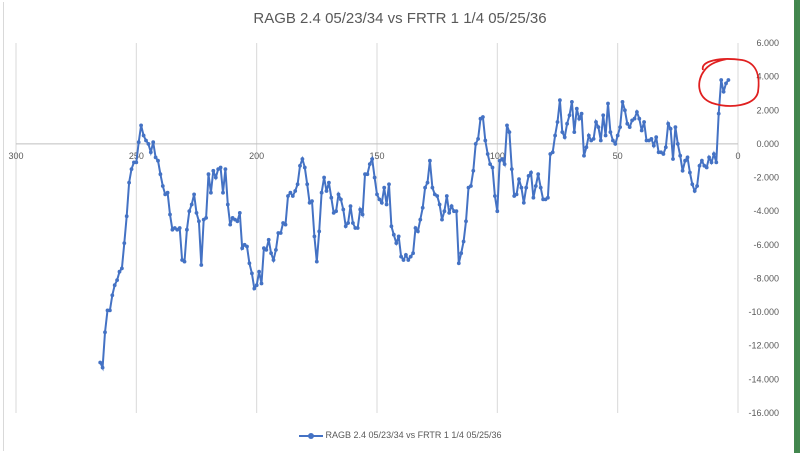 This screenshot has height=453, width=800. Describe the element at coordinates (15, 156) in the screenshot. I see `x-tick-label: 300` at that location.